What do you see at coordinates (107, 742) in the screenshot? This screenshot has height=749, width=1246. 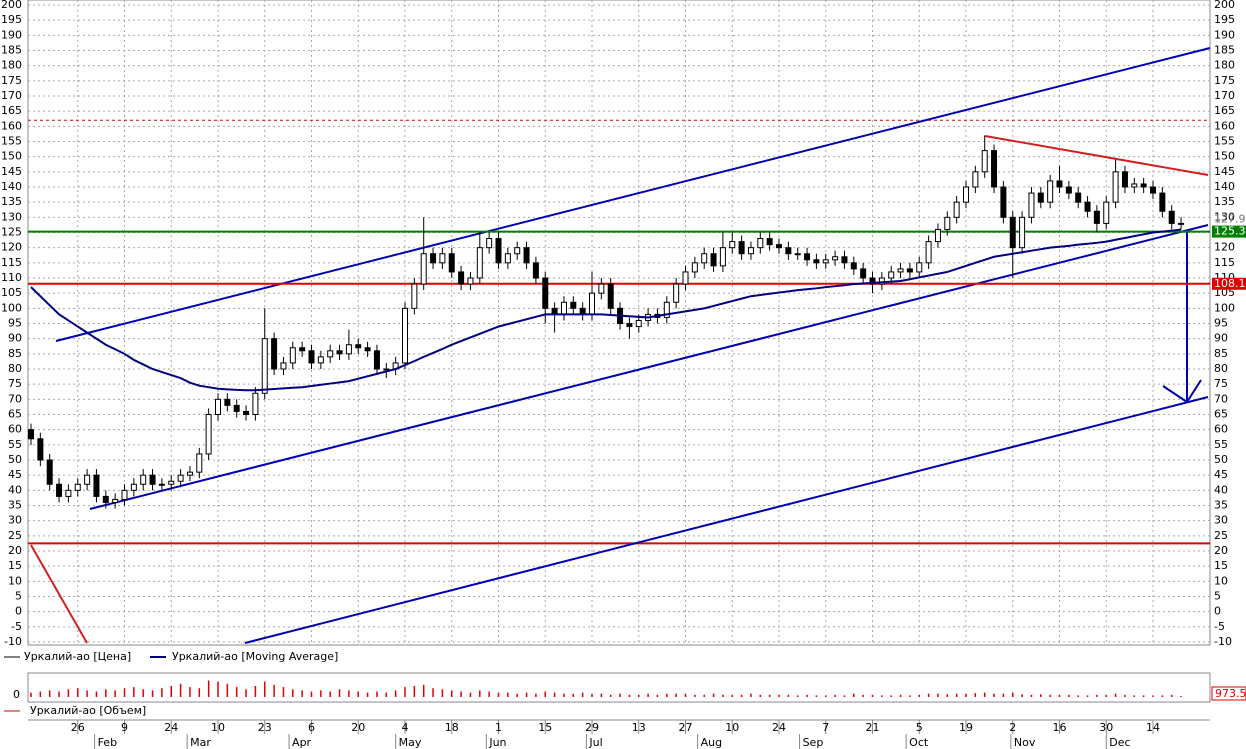 I see `month-label: Feb` at bounding box center [107, 742].